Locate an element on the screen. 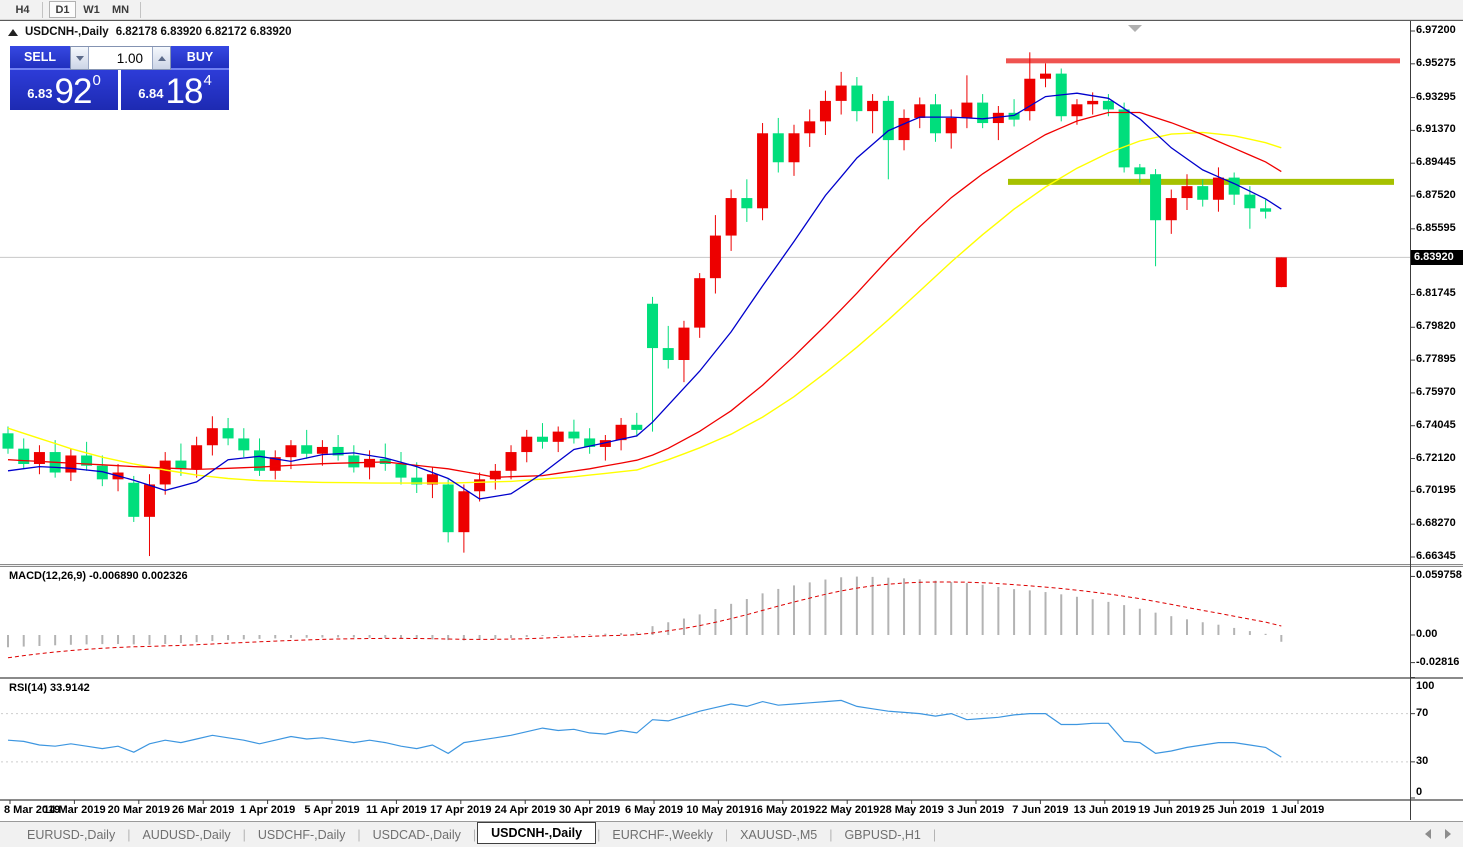 Image resolution: width=1463 pixels, height=847 pixels. arrow-down-icon is located at coordinates (79, 58).